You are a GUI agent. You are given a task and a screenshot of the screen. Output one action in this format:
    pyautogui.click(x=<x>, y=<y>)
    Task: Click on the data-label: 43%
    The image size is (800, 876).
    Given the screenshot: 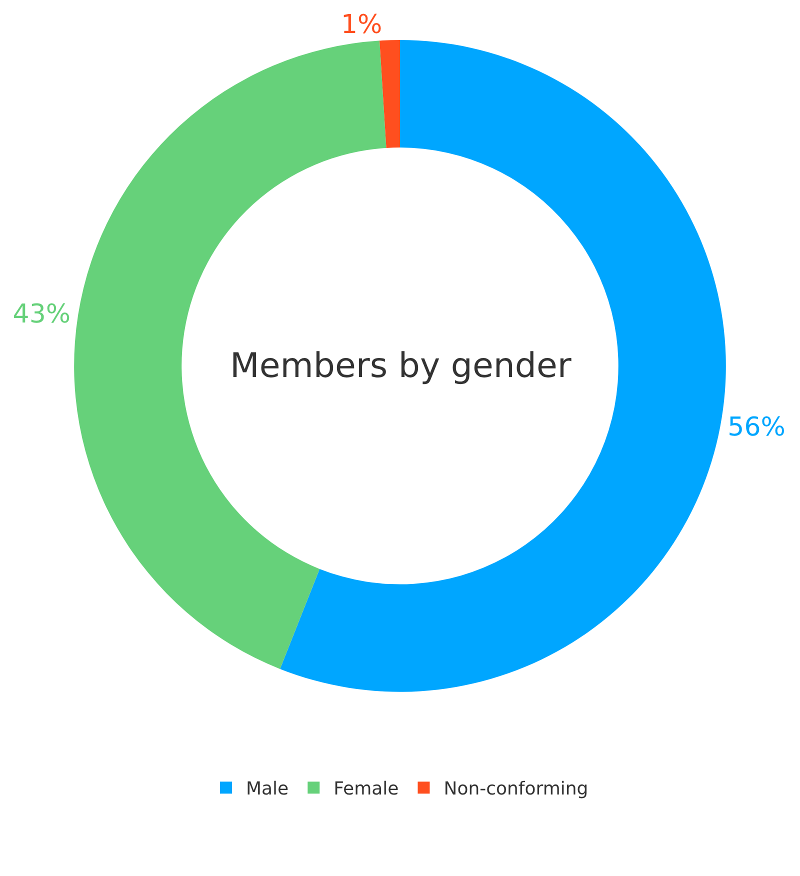 What is the action you would take?
    pyautogui.click(x=41, y=315)
    